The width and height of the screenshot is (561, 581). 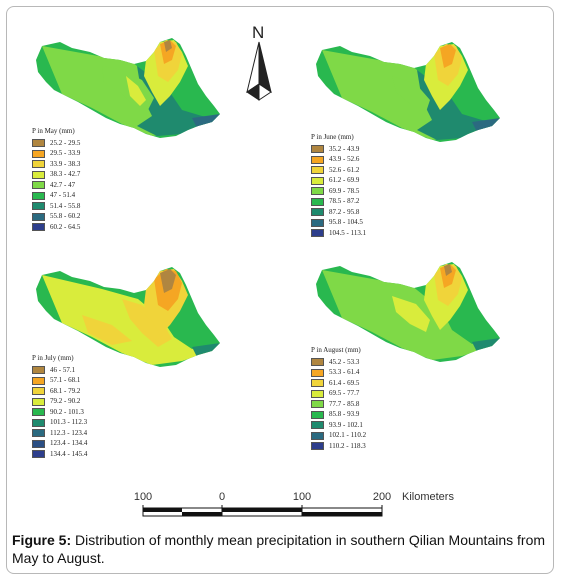 I want to click on legend-label: 110.2 - 118.3, so click(x=347, y=445).